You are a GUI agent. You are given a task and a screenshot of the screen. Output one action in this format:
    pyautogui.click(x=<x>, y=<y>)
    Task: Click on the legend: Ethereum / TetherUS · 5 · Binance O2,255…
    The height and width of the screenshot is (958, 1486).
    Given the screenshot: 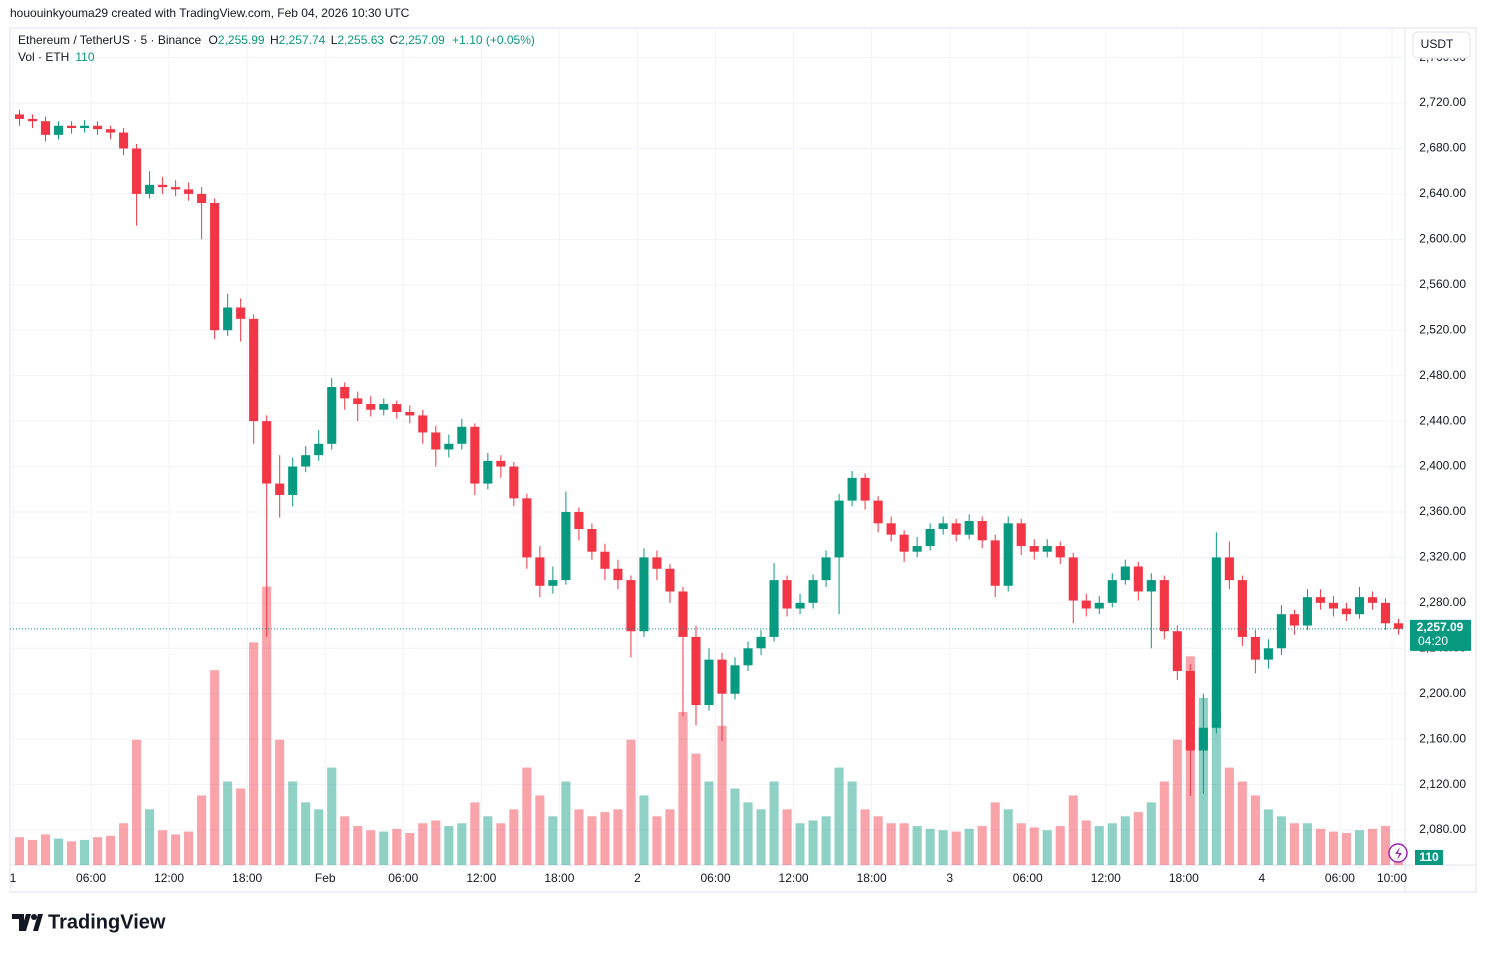 What is the action you would take?
    pyautogui.click(x=276, y=40)
    